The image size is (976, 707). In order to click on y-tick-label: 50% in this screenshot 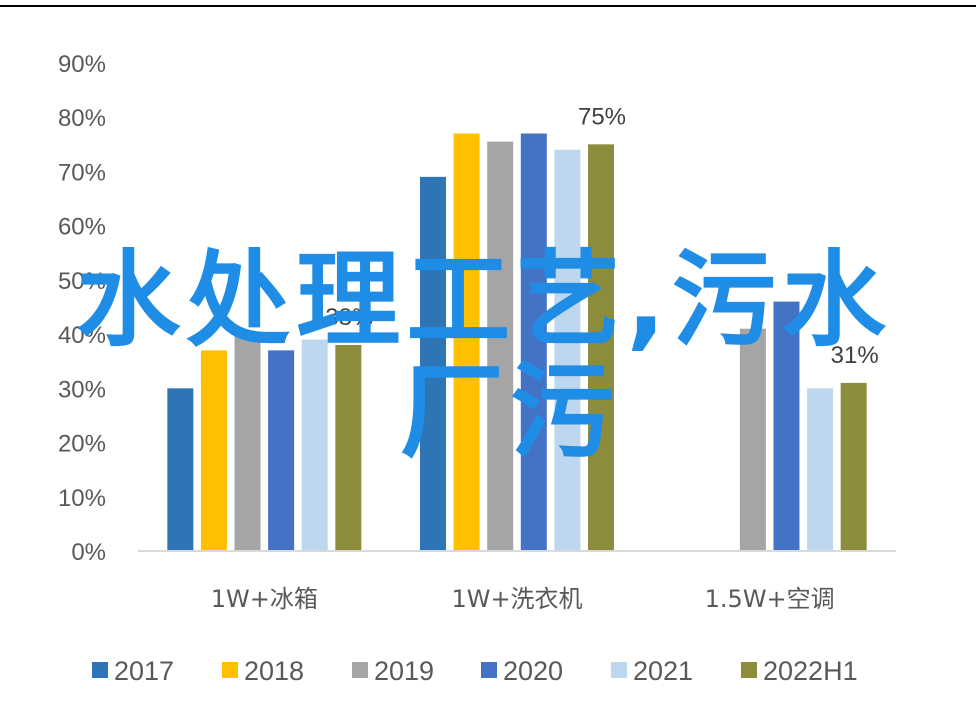, I will do `click(82, 281)`.